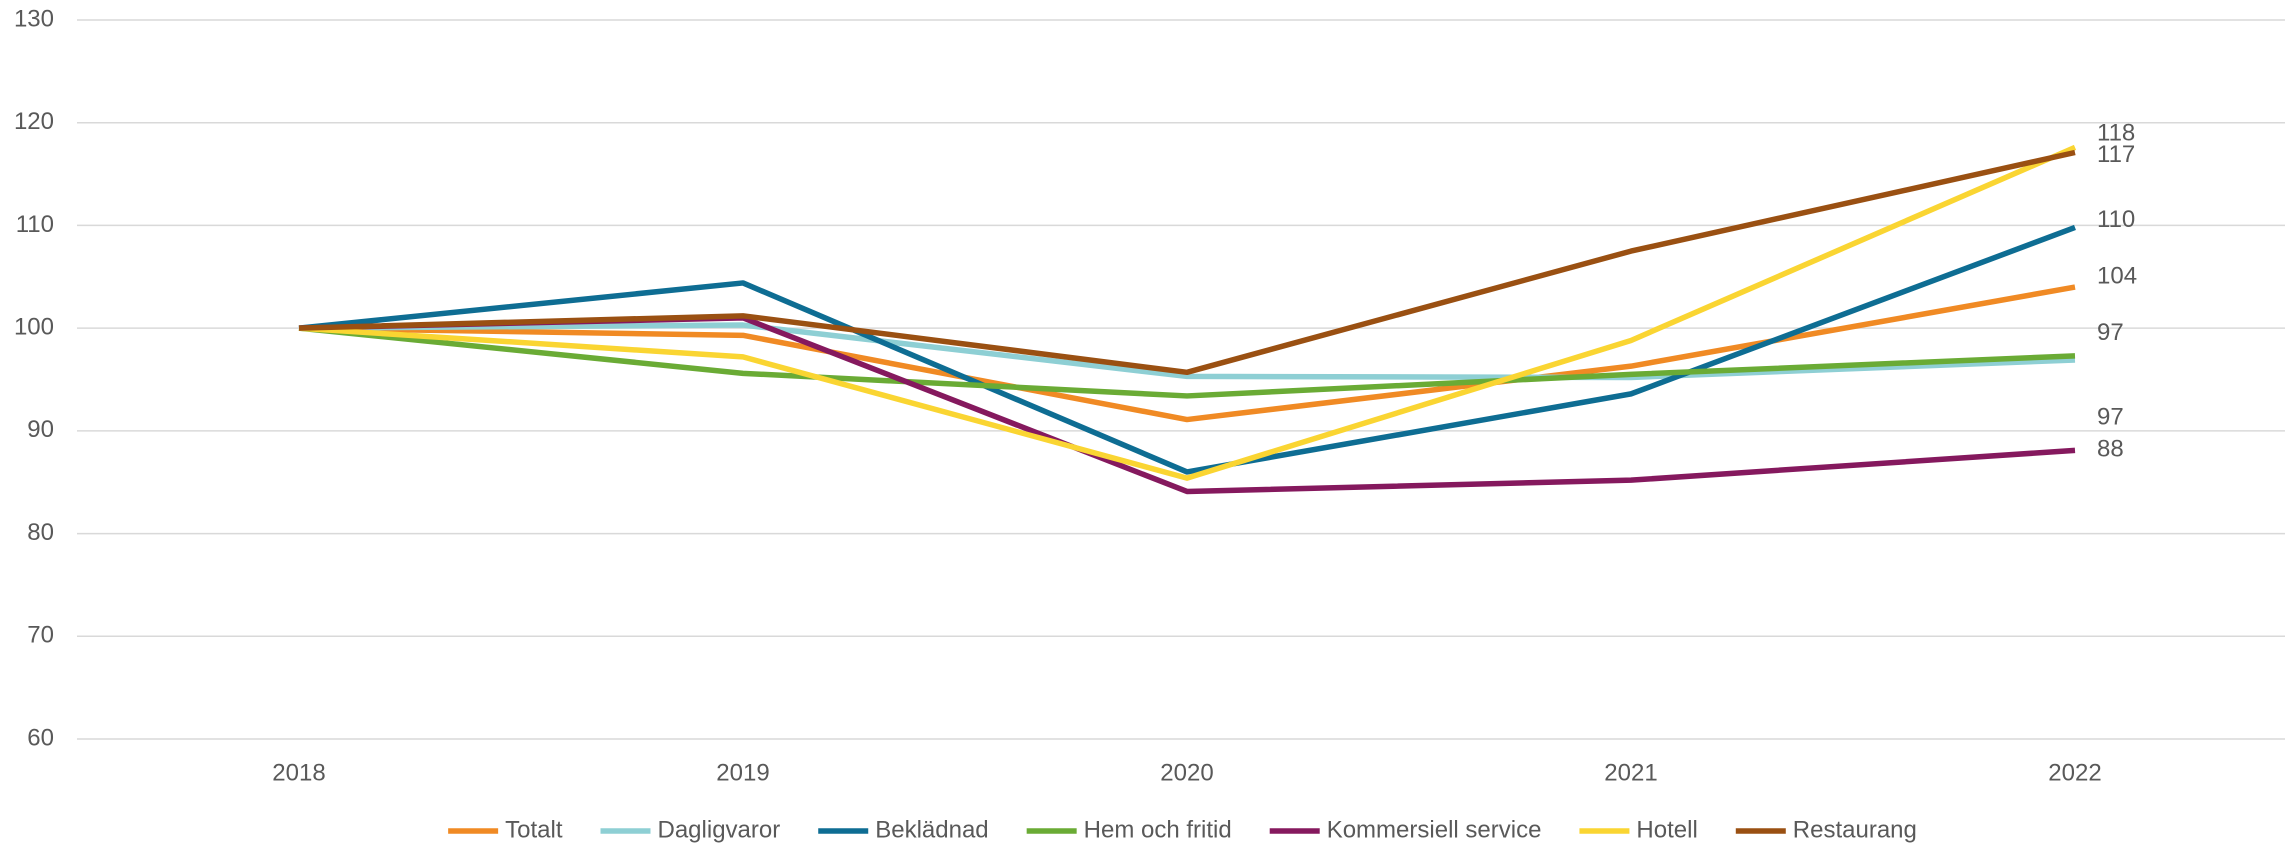 Image resolution: width=2285 pixels, height=845 pixels. Describe the element at coordinates (40, 532) in the screenshot. I see `y-tick-label: 80` at that location.